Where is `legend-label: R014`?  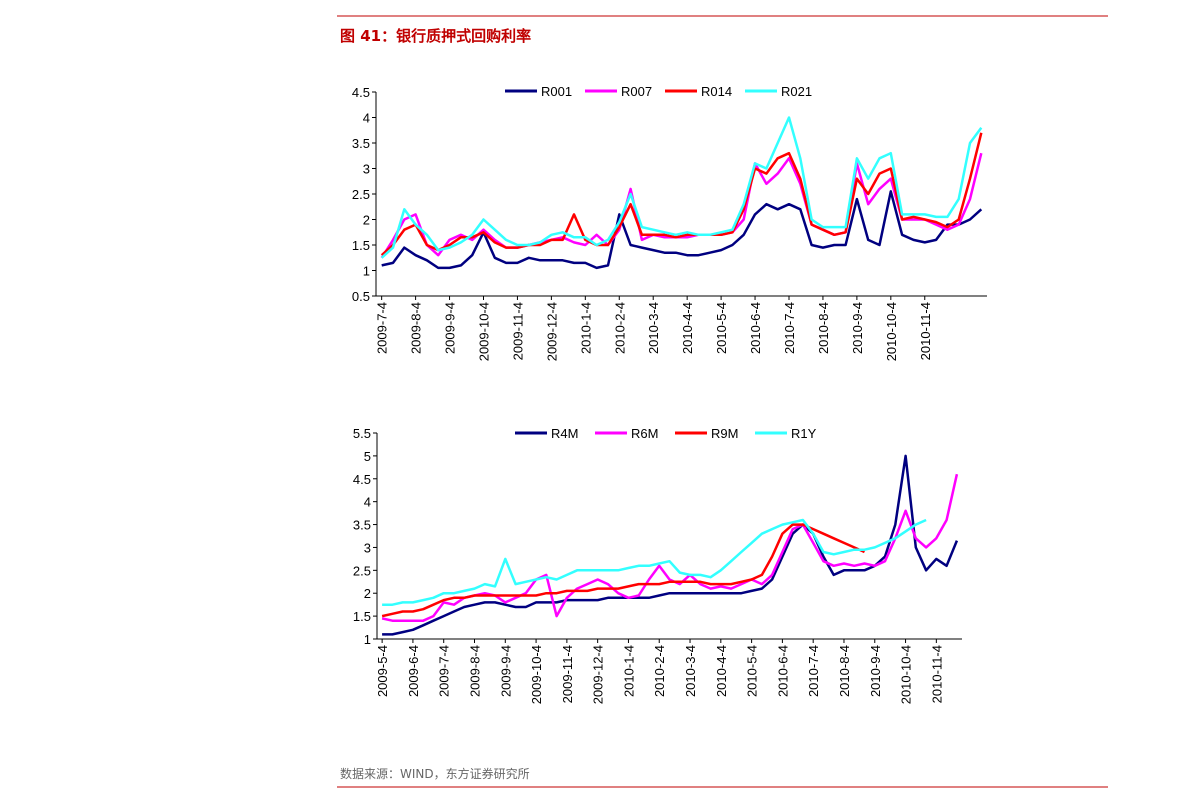 legend-label: R014 is located at coordinates (716, 91).